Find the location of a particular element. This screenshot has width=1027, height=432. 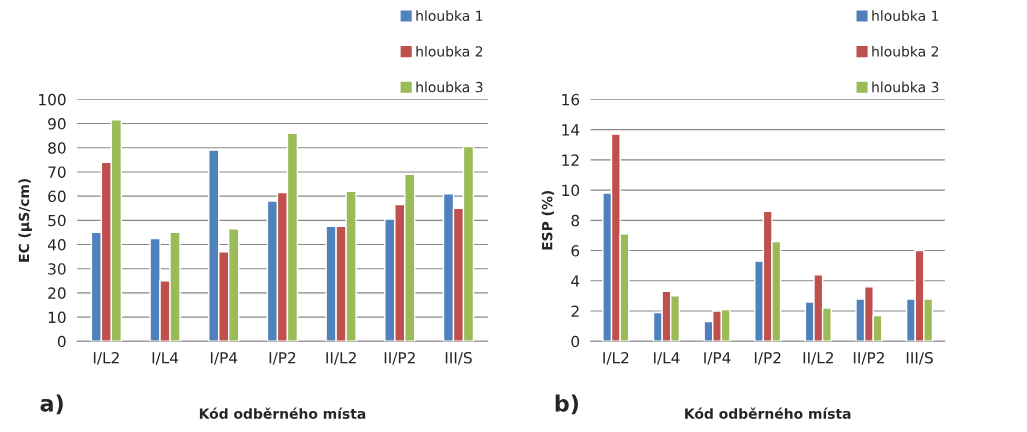

y-tick-label: 20 is located at coordinates (57, 293).